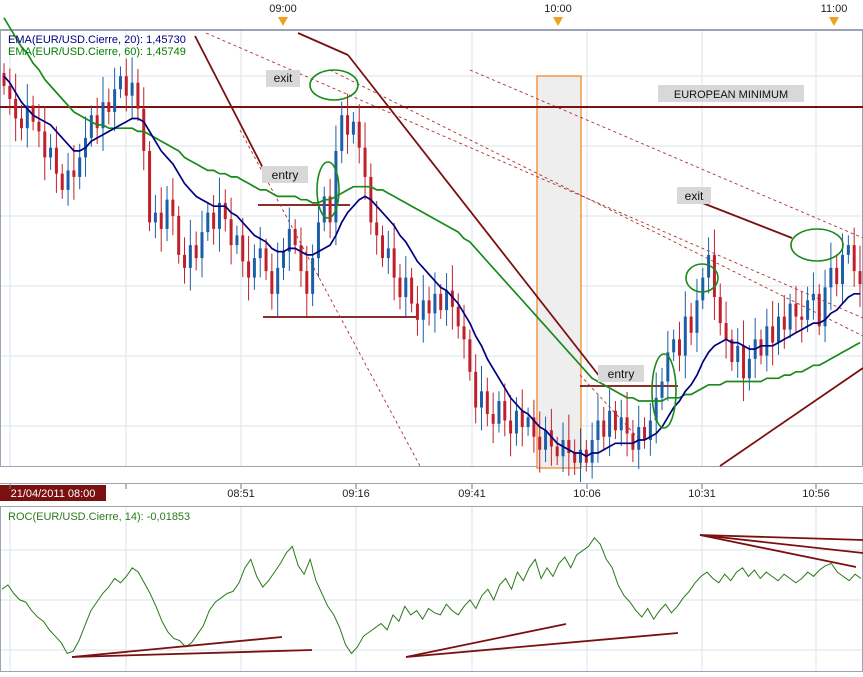 The height and width of the screenshot is (677, 863). What do you see at coordinates (97, 40) in the screenshot?
I see `legend-ema-20: EMA(EUR/USD.Cierre, 20): 1,45730` at bounding box center [97, 40].